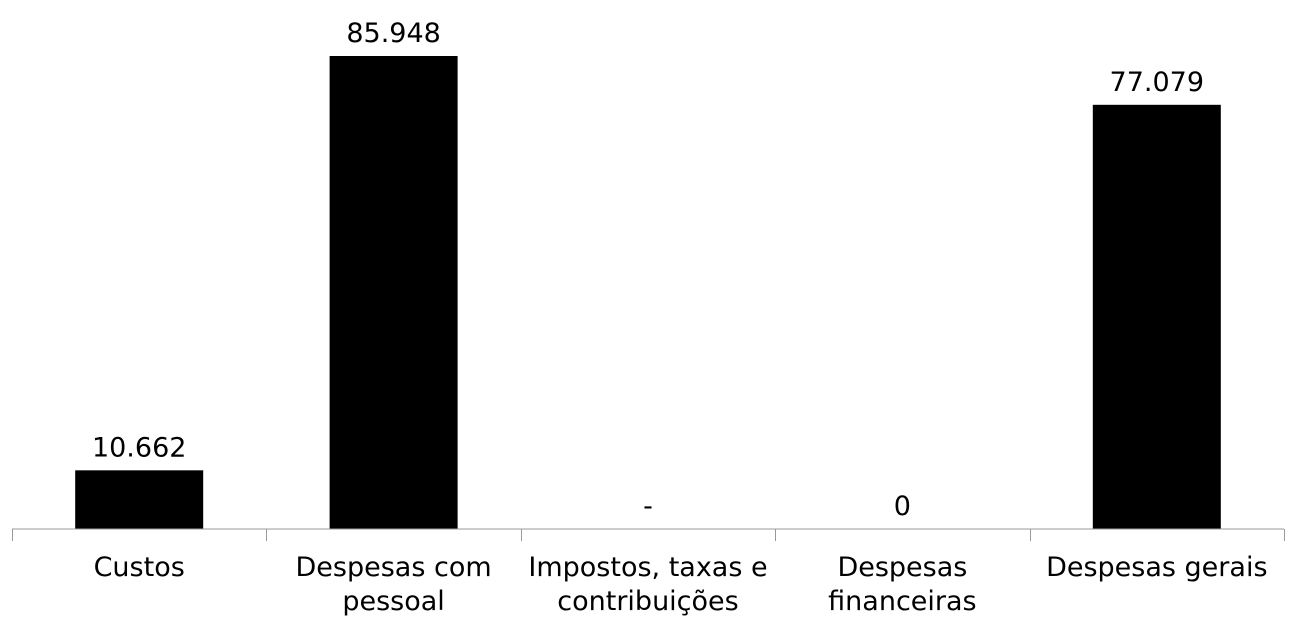 The width and height of the screenshot is (1298, 620). What do you see at coordinates (394, 567) in the screenshot?
I see `category-label-line: Despesas com` at bounding box center [394, 567].